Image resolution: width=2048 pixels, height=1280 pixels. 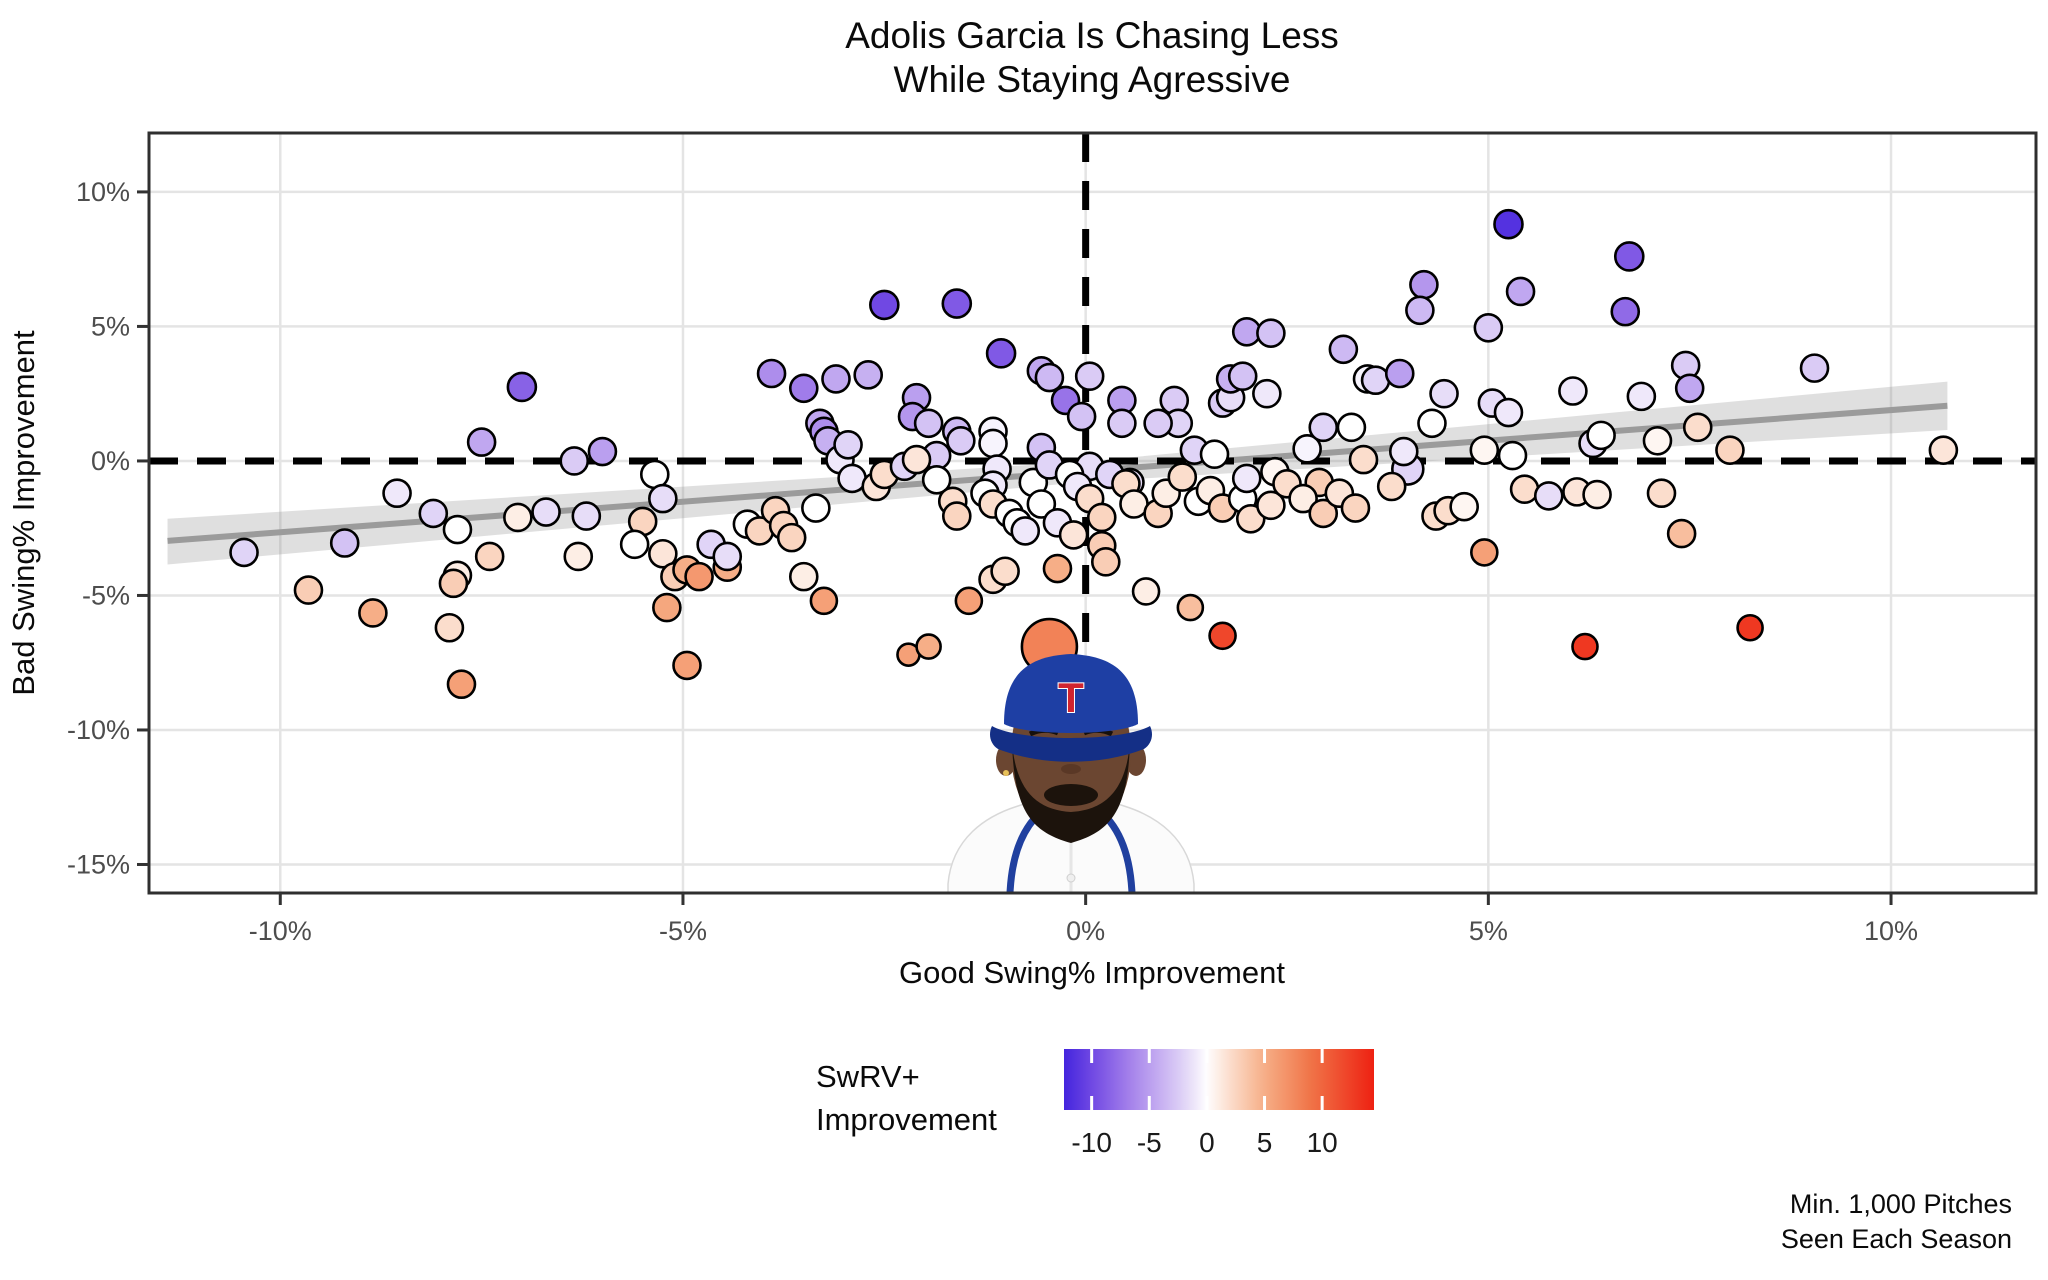 I want to click on y-tick-label: 5%, so click(x=110, y=326).